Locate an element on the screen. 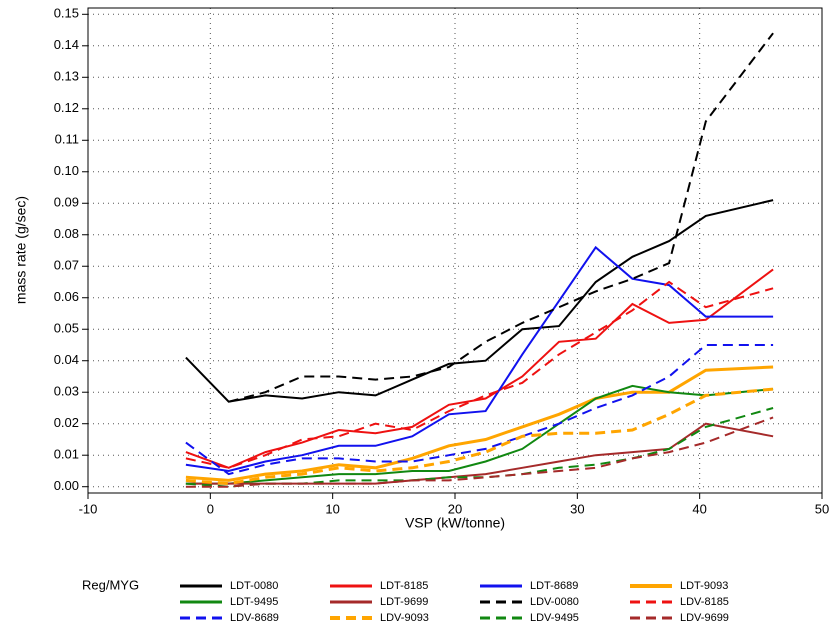 Image resolution: width=833 pixels, height=631 pixels. x-tick-label: 30 is located at coordinates (577, 508).